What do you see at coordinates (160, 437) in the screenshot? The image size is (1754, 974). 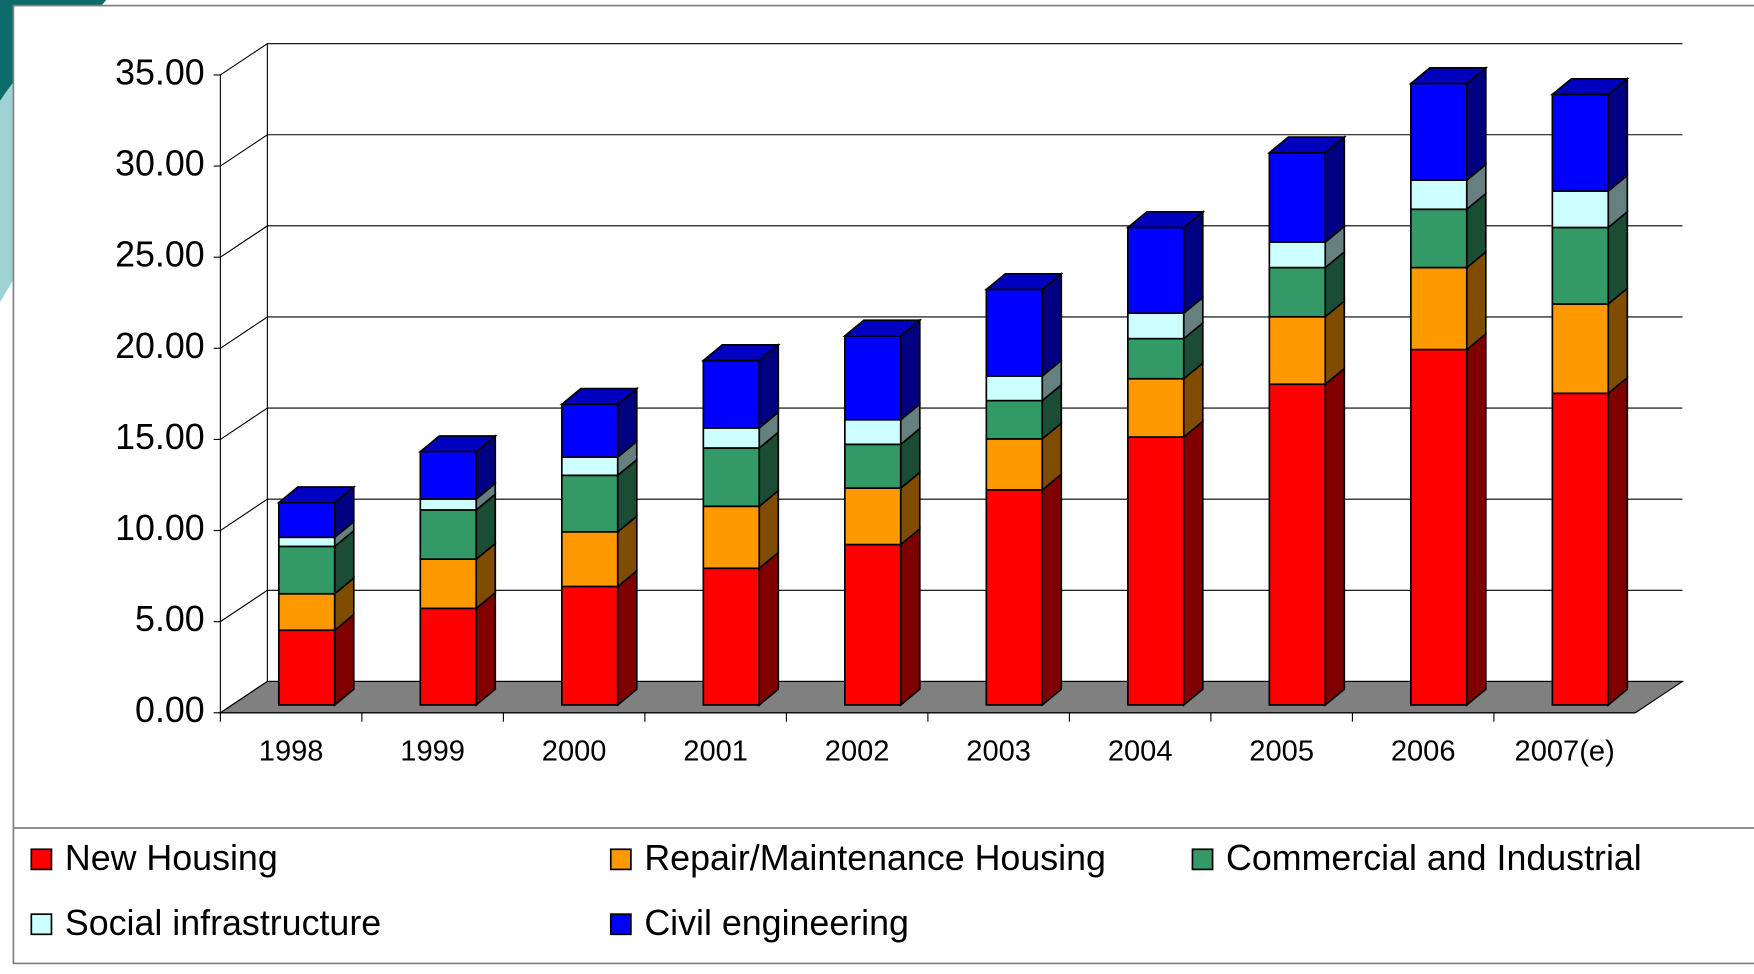 I see `y-tick-label: 15.00` at bounding box center [160, 437].